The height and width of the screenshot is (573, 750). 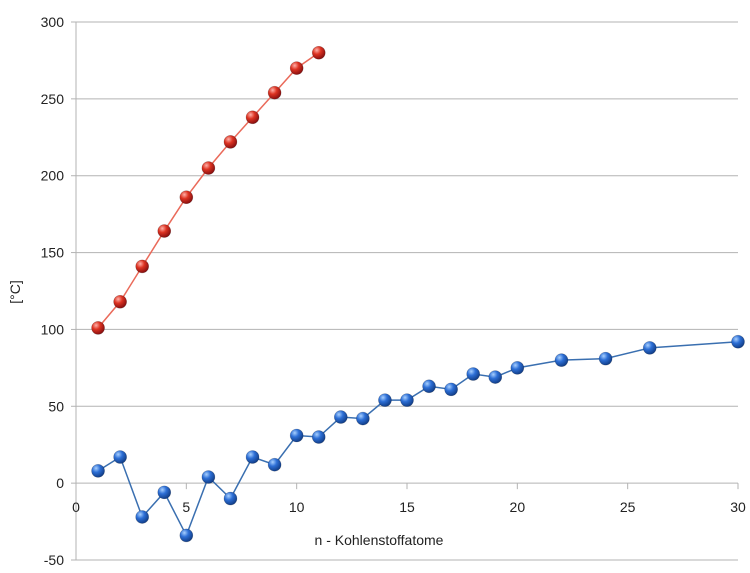 What do you see at coordinates (53, 176) in the screenshot?
I see `y-tick-label: 200` at bounding box center [53, 176].